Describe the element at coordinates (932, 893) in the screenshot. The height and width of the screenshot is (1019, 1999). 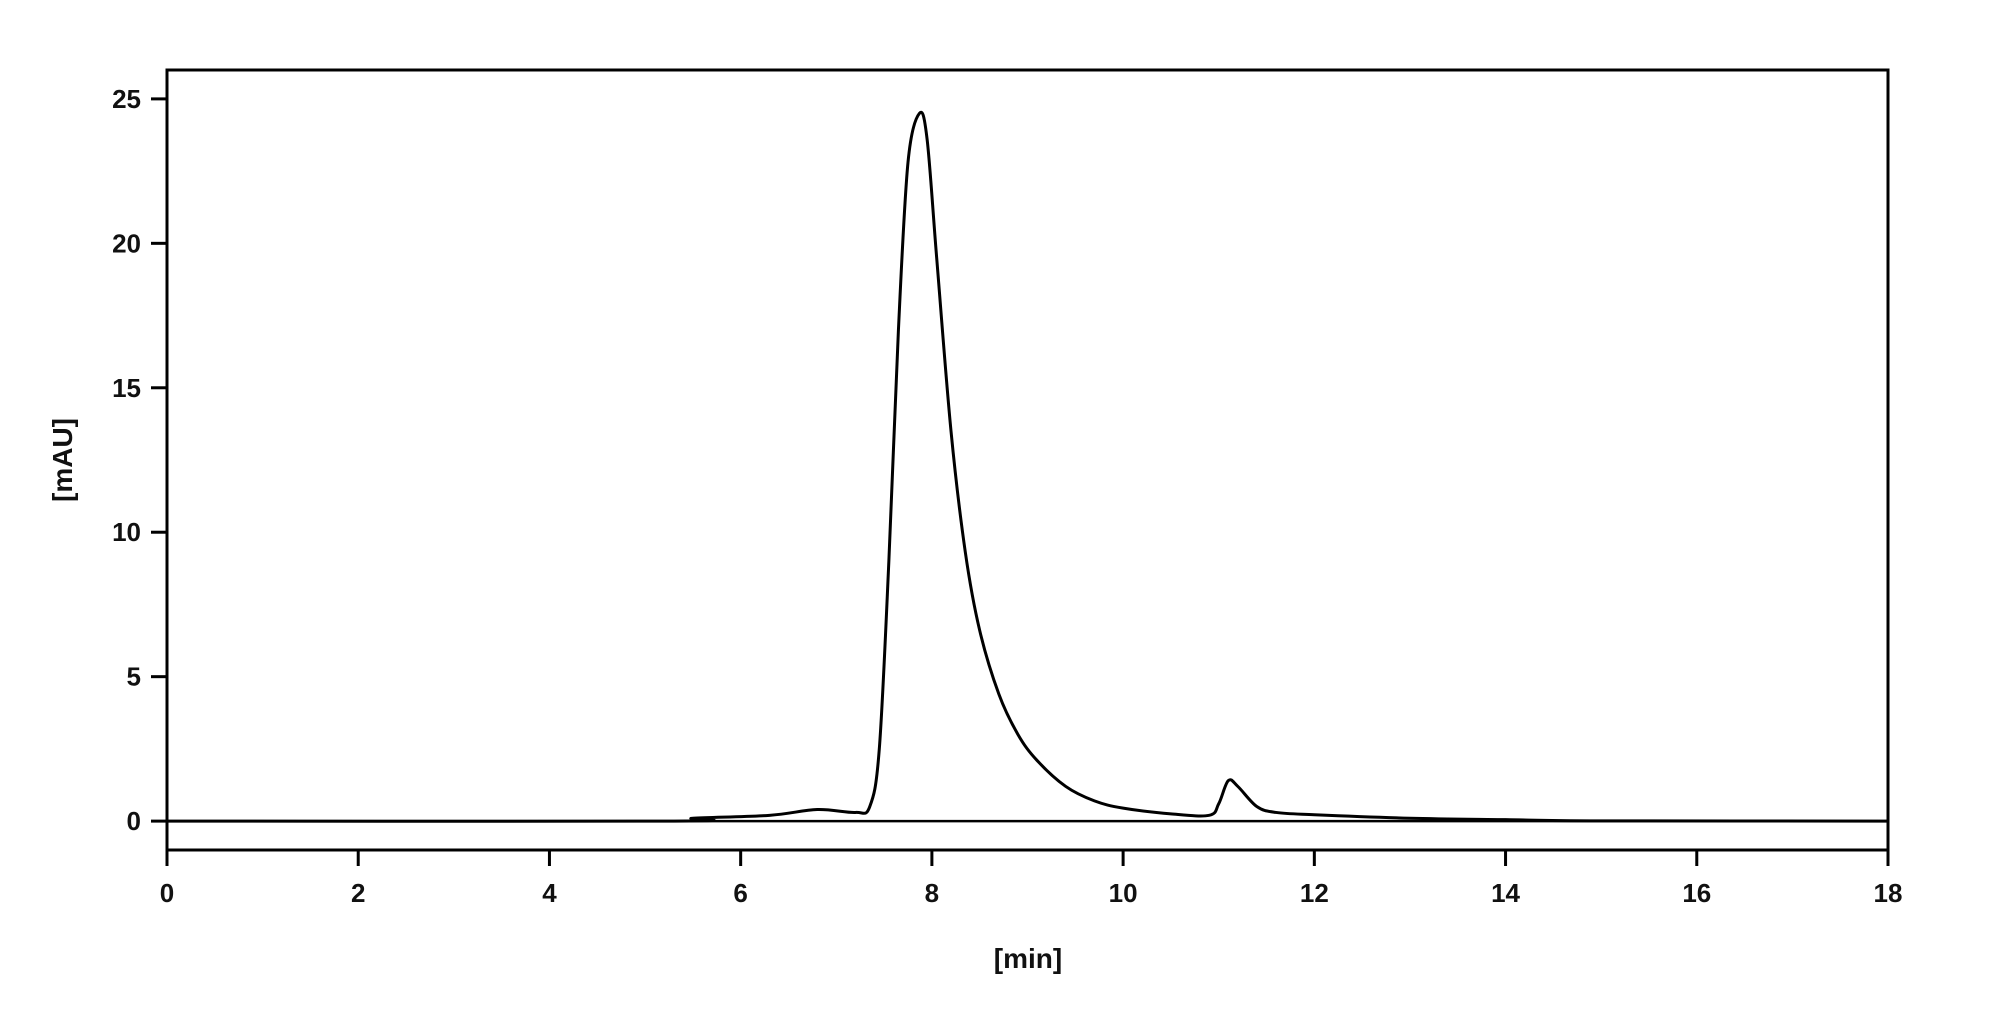
I see `x-tick-label: 8` at that location.